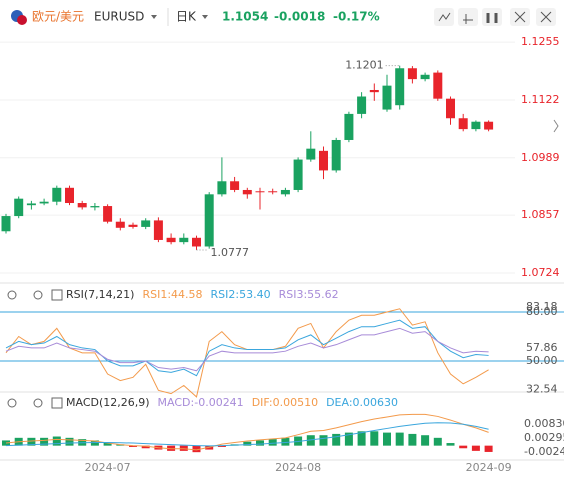  I want to click on legend-entry: RSI1:44.58, so click(172, 294).